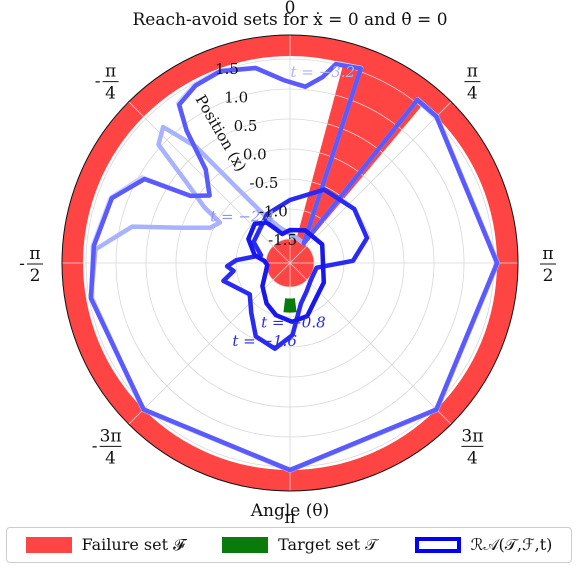  I want to click on legend-item-failure: Failure set 𝓕, so click(105, 545).